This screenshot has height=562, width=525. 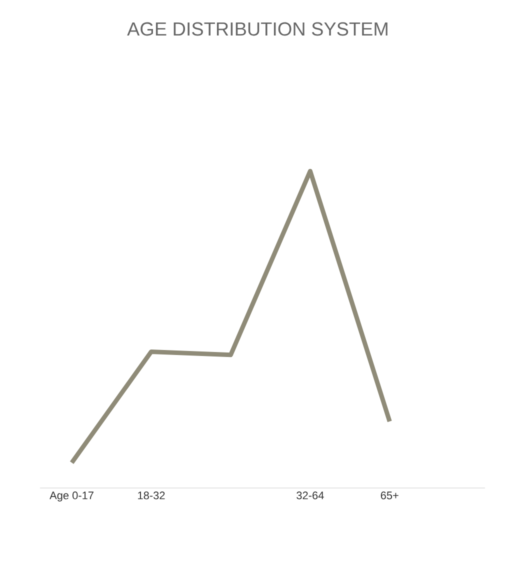 What do you see at coordinates (310, 496) in the screenshot?
I see `x-tick-label: 32-64` at bounding box center [310, 496].